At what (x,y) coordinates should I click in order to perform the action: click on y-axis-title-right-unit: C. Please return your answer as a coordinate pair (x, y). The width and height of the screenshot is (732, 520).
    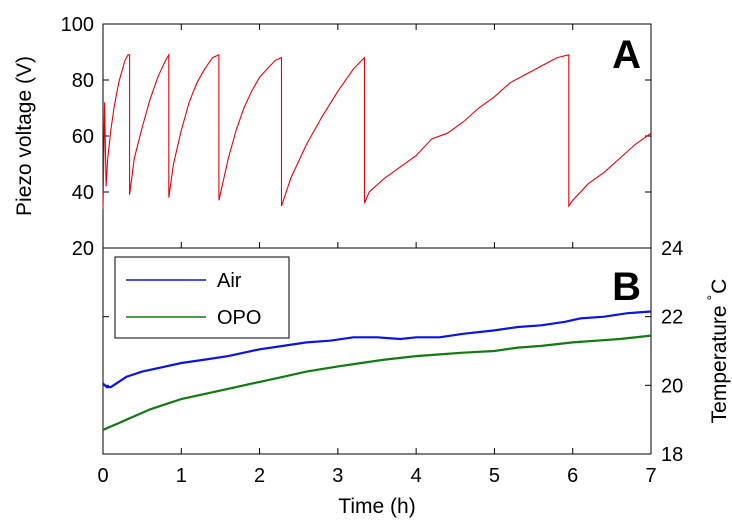
    Looking at the image, I should click on (719, 286).